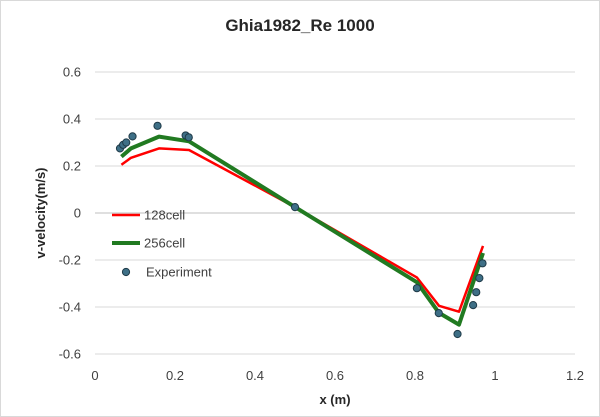  Describe the element at coordinates (164, 215) in the screenshot. I see `legend-label: 128cell` at that location.